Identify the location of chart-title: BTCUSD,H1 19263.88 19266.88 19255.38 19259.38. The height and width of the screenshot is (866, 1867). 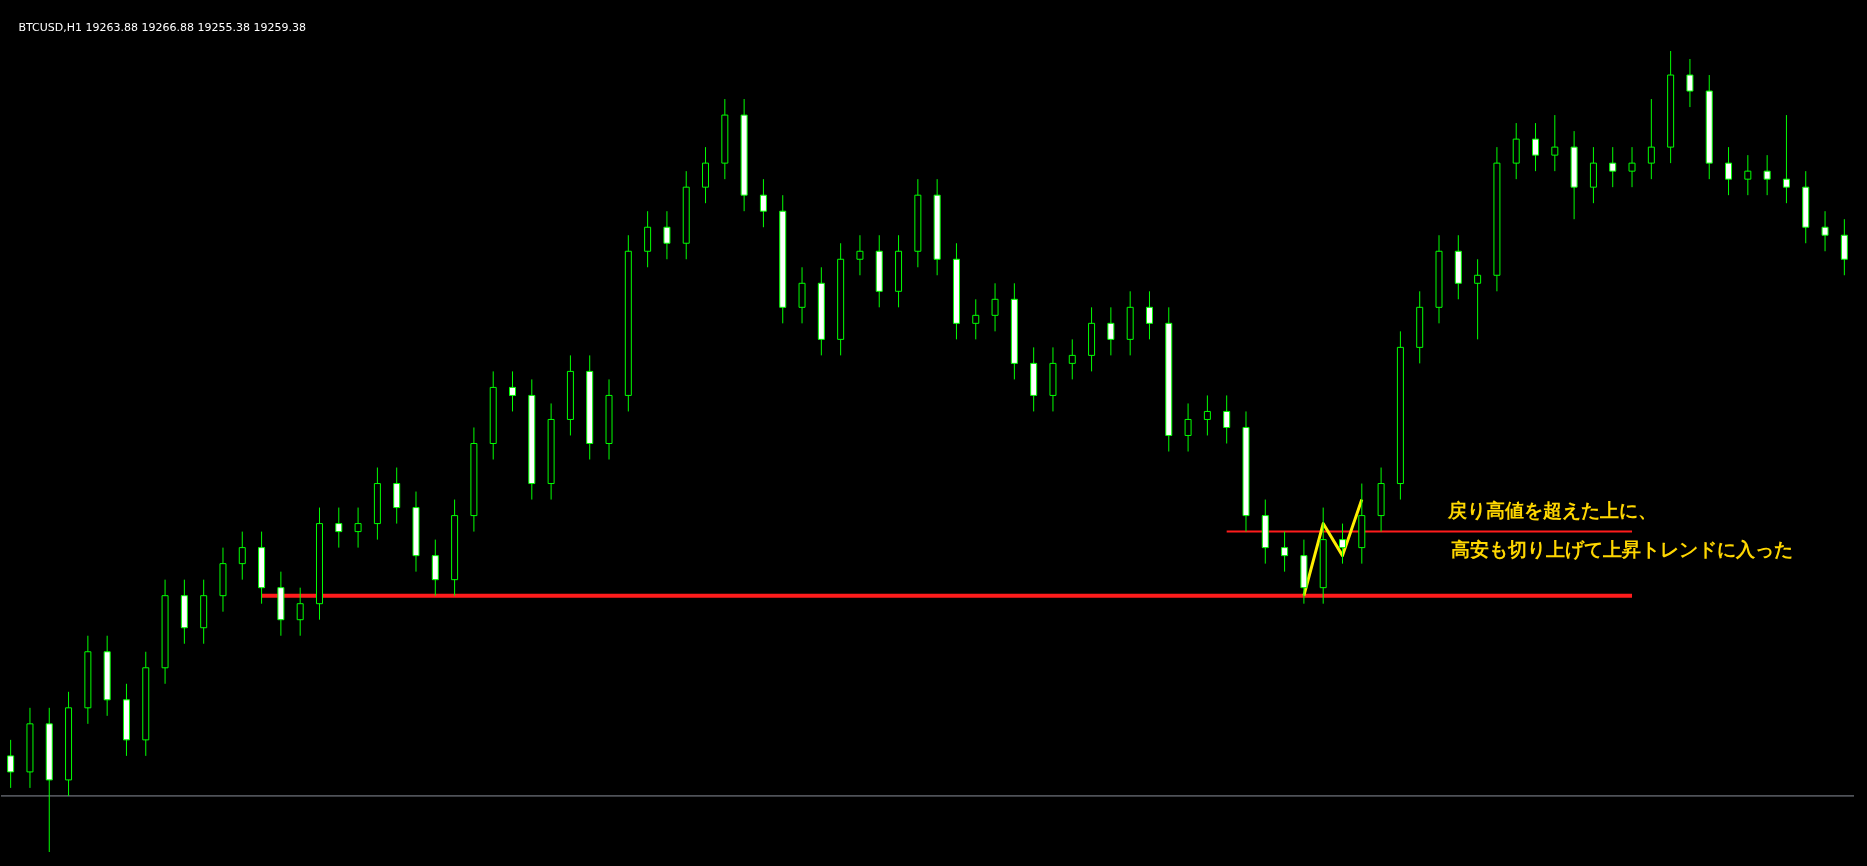
(162, 27).